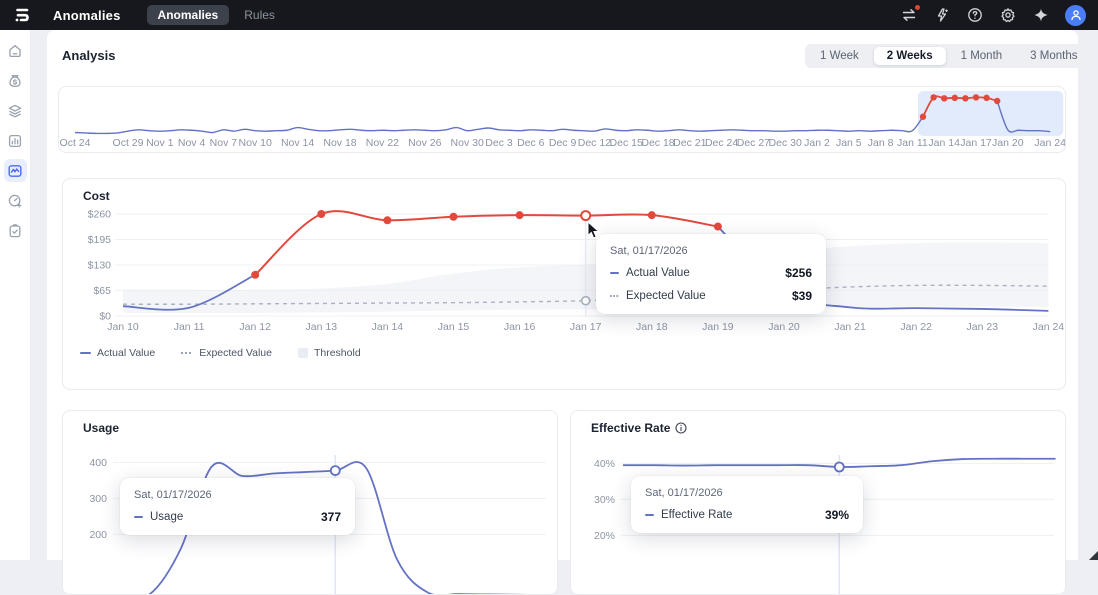 This screenshot has width=1098, height=595. I want to click on sidebar-item-rates, so click(15, 200).